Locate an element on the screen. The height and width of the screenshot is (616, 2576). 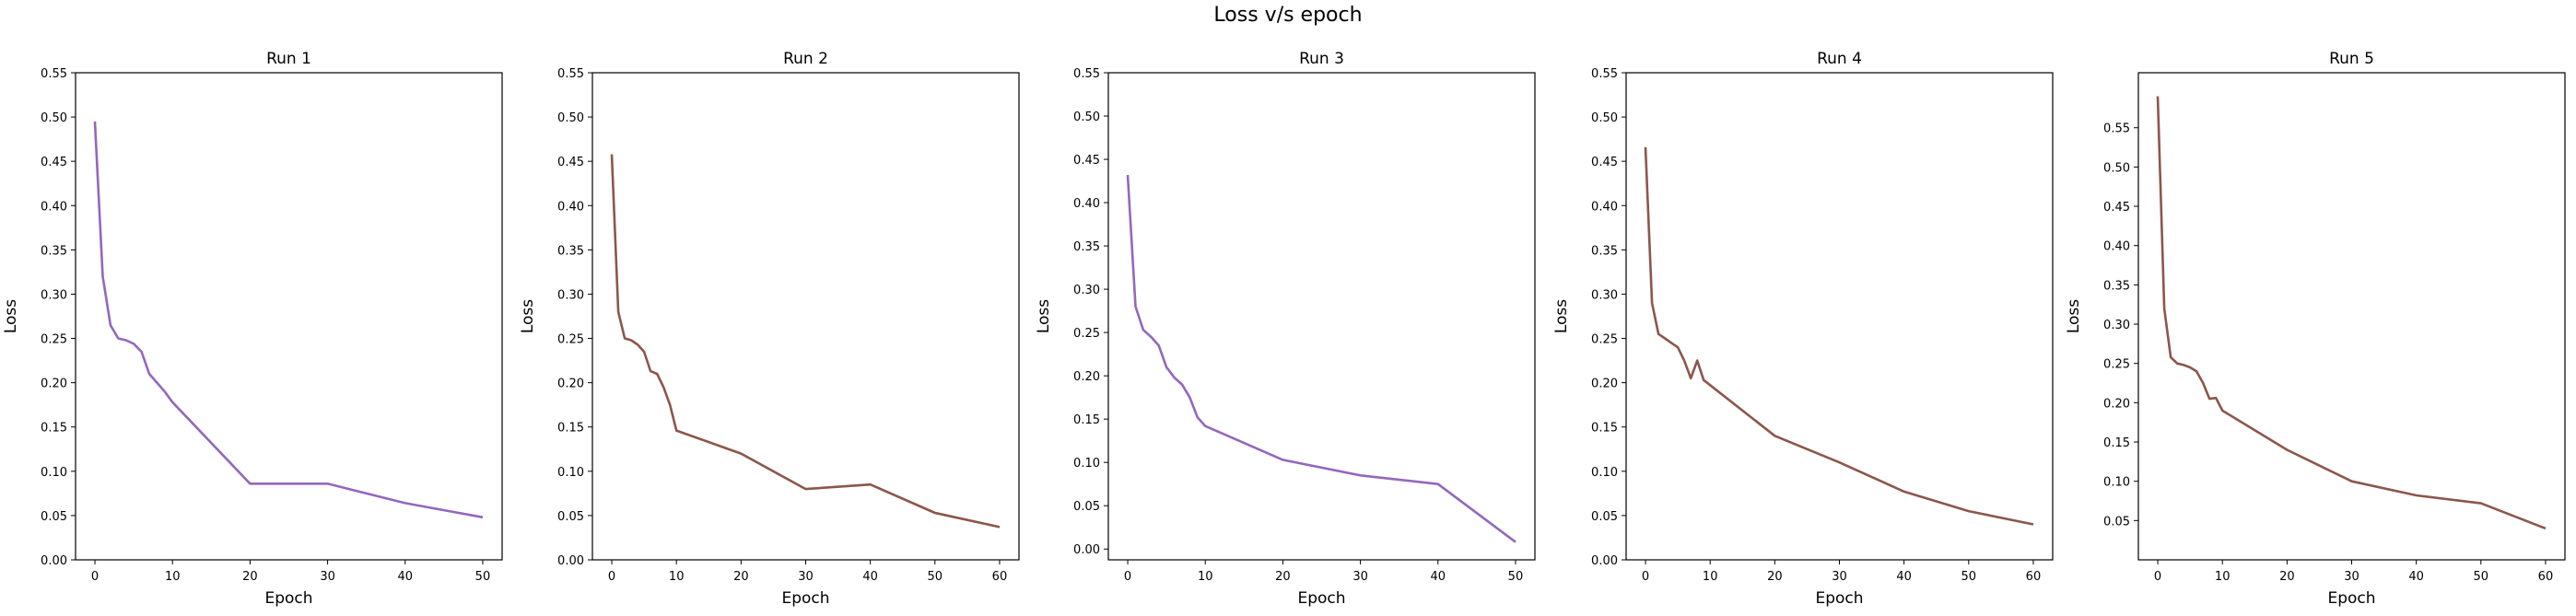
subplot-title: Run 2 is located at coordinates (805, 59).